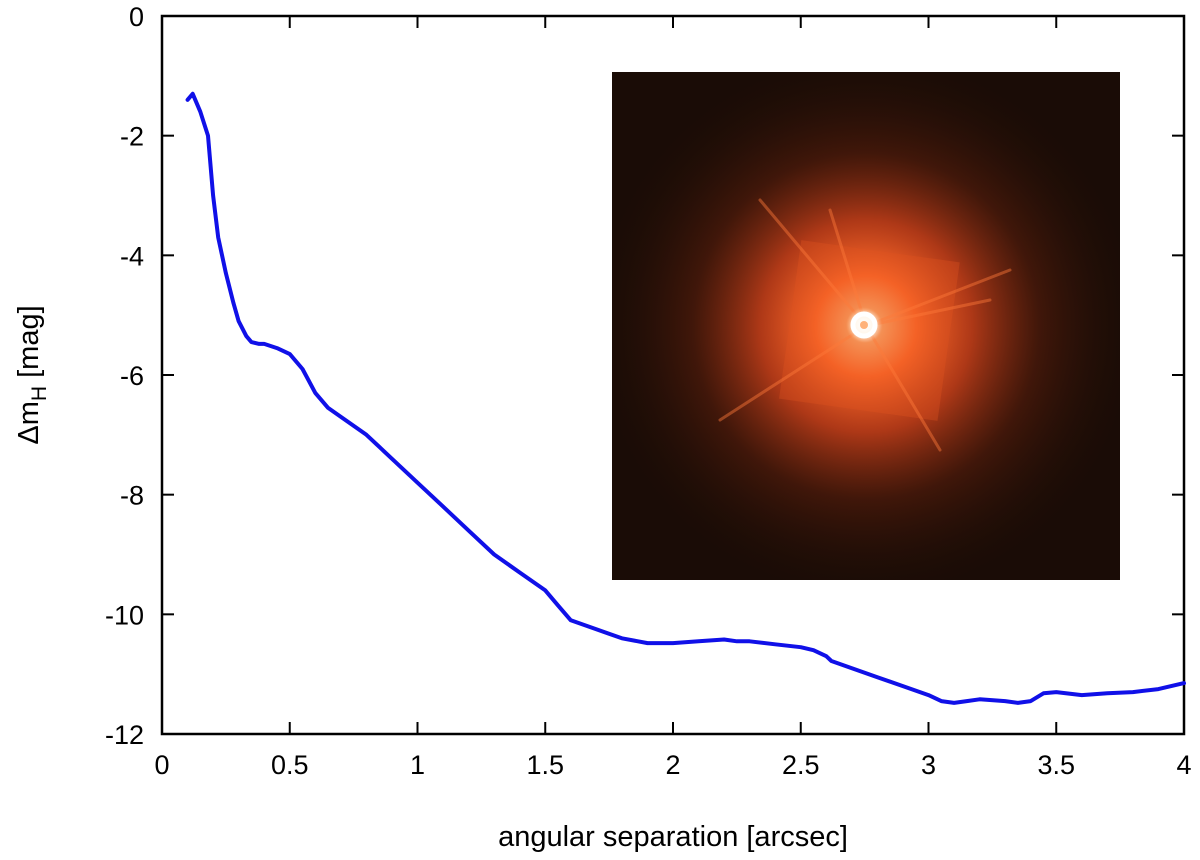  I want to click on y-tick-label: -2, so click(132, 137).